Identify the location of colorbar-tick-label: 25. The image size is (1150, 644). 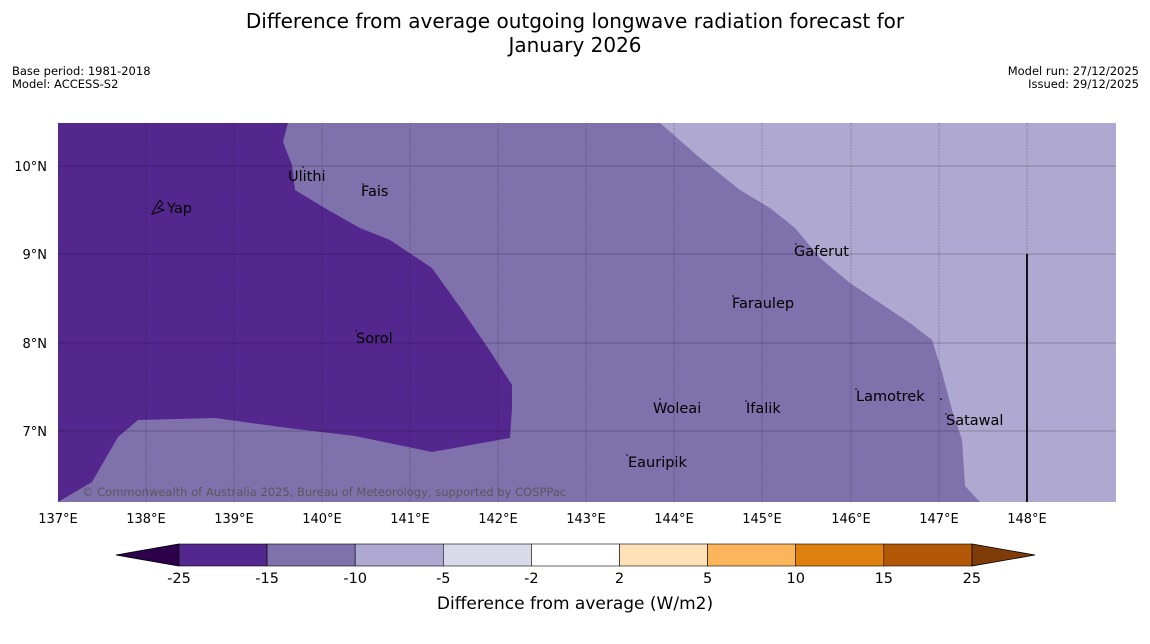
(972, 579).